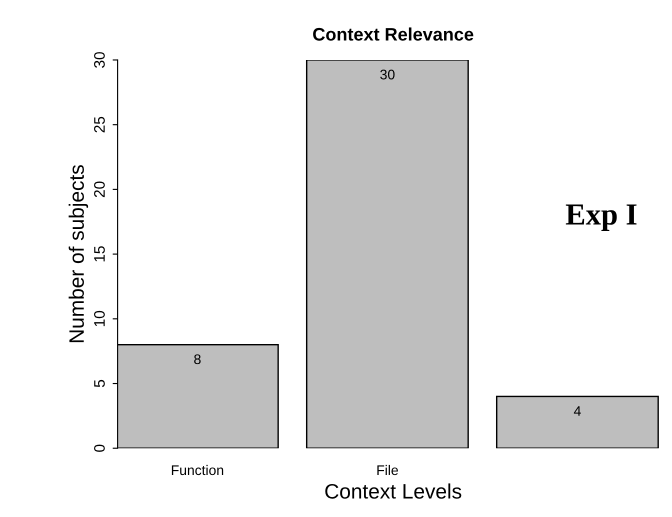  I want to click on y-tick-label: 30, so click(99, 60).